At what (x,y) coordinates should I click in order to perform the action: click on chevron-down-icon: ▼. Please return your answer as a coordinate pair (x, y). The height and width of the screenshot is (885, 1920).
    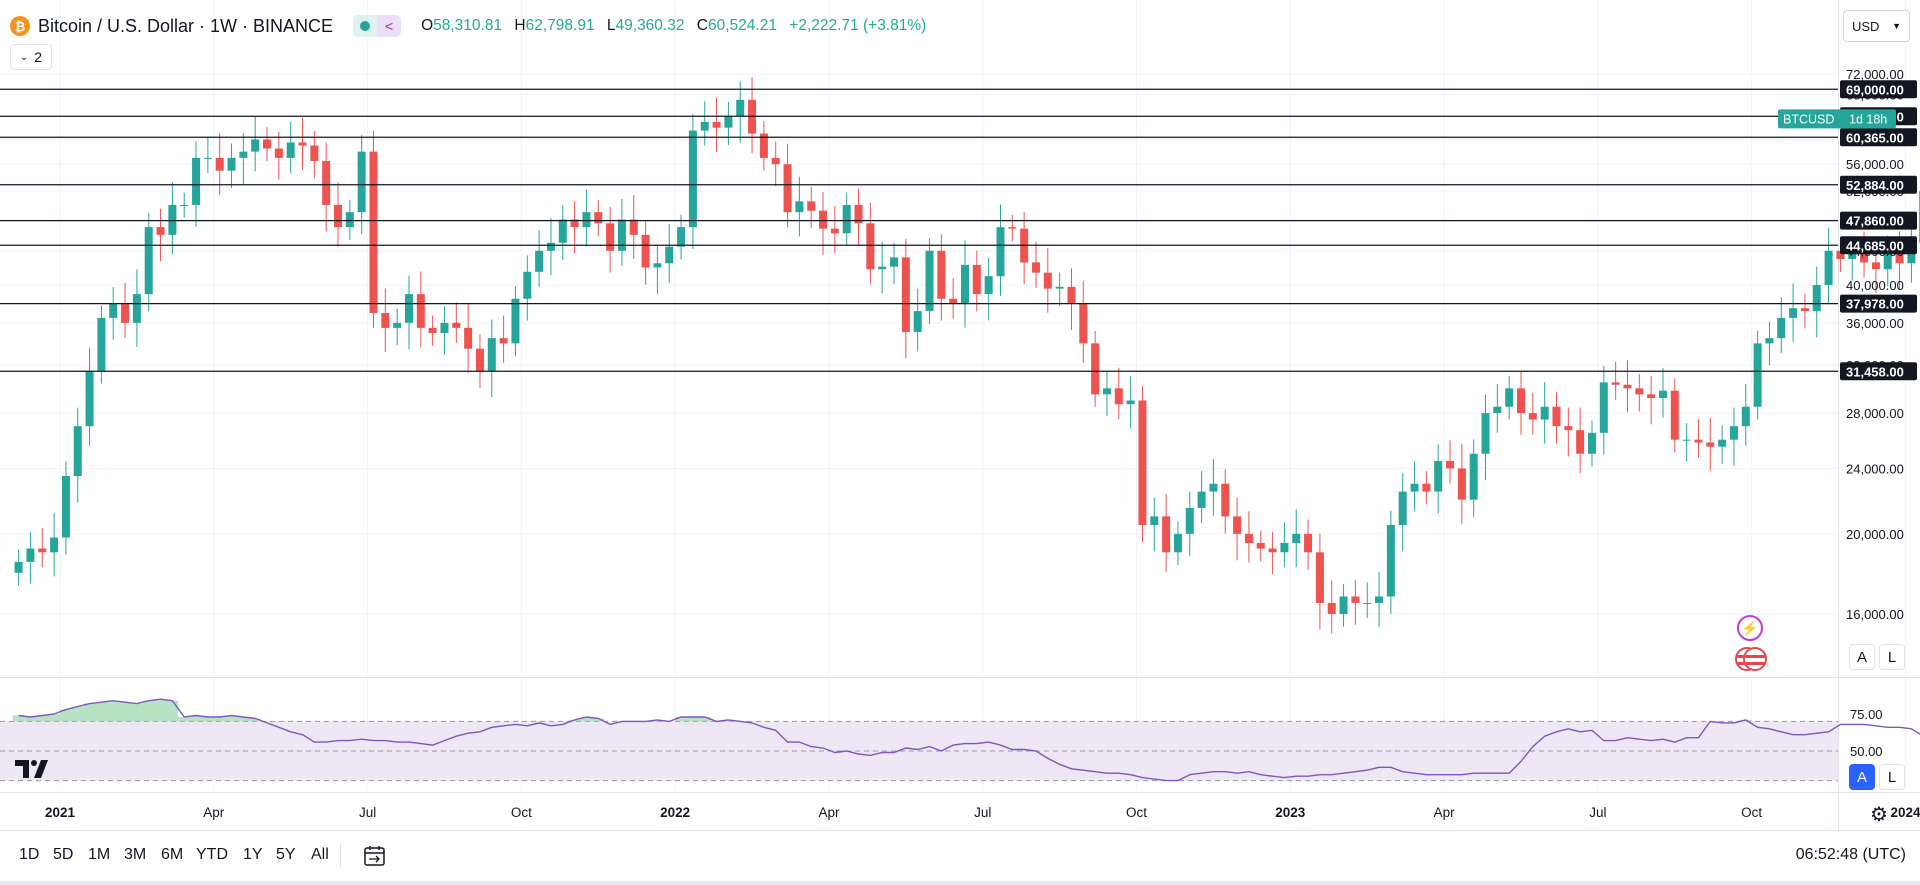
    Looking at the image, I should click on (1896, 26).